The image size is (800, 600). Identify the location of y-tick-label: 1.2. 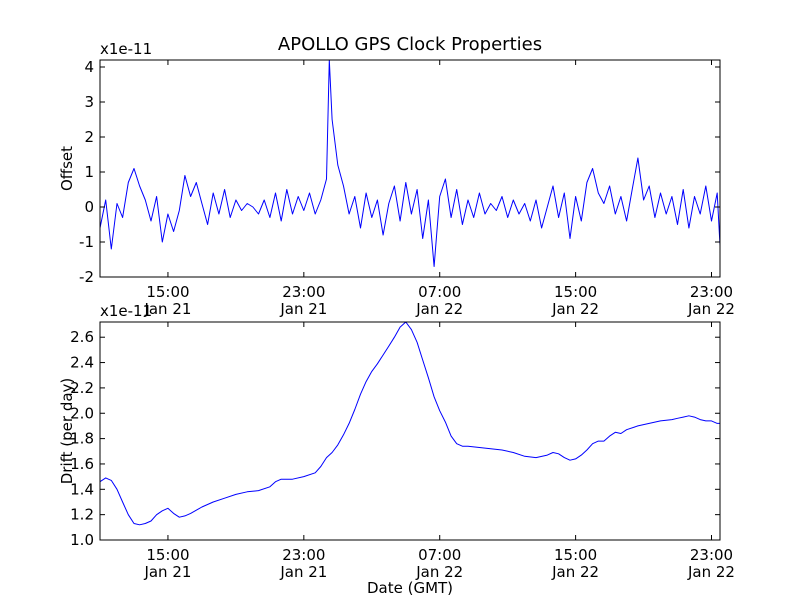
(82, 515).